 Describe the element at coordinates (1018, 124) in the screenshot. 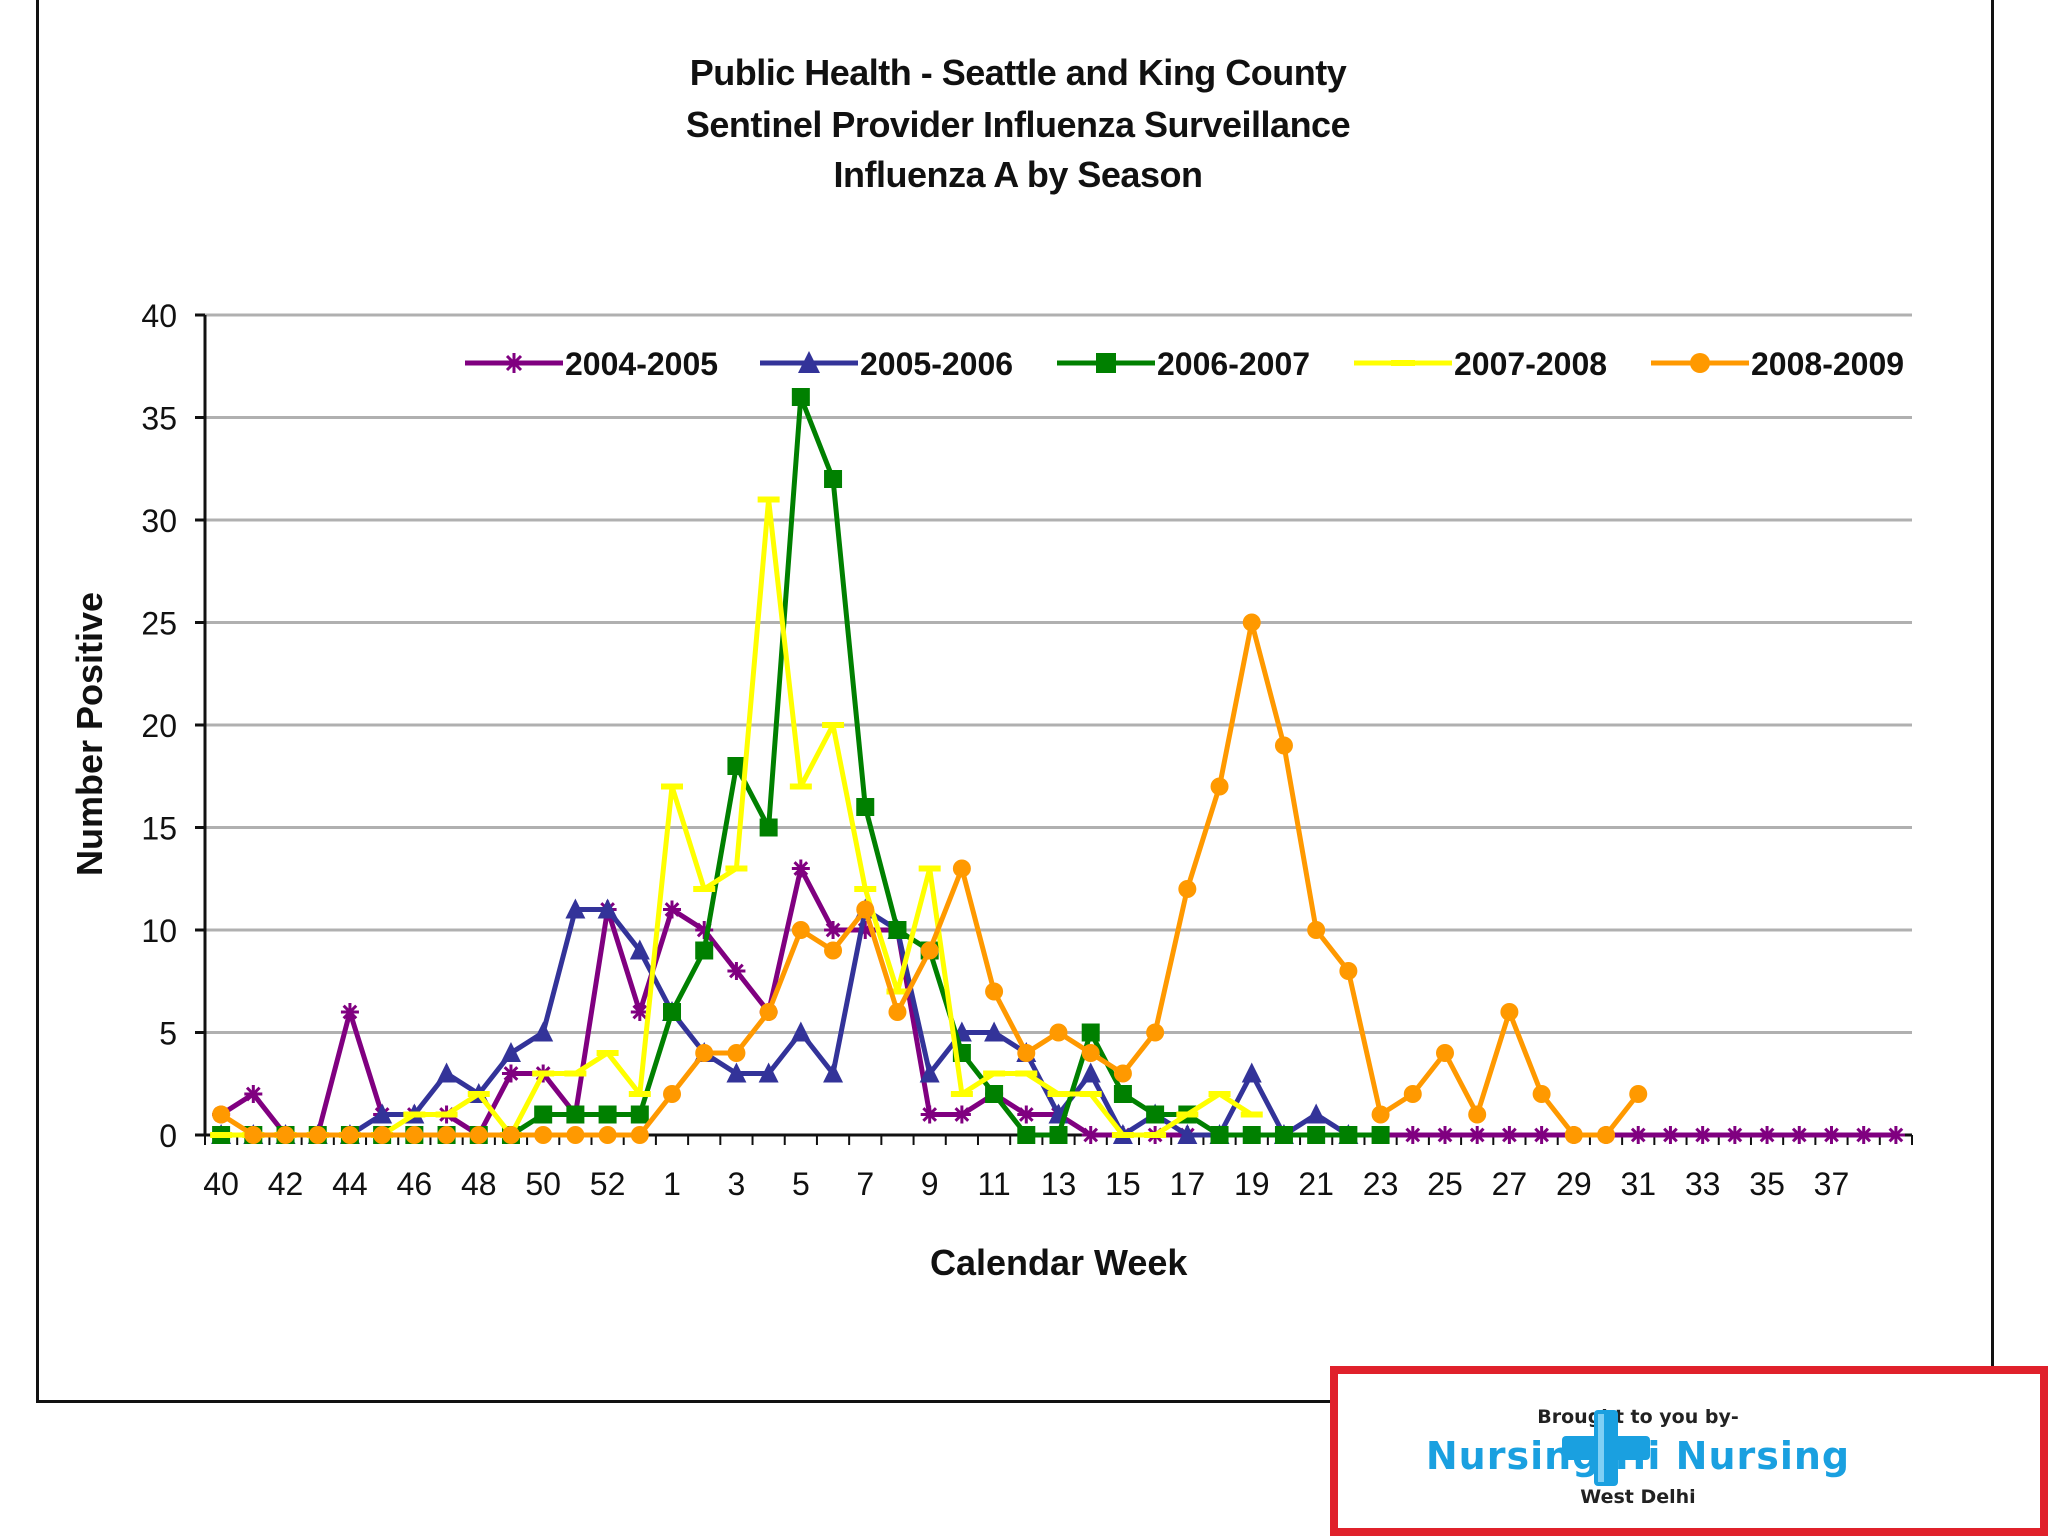

I see `chart-title-line-2: Sentinel Provider Influenza Surveillance` at that location.